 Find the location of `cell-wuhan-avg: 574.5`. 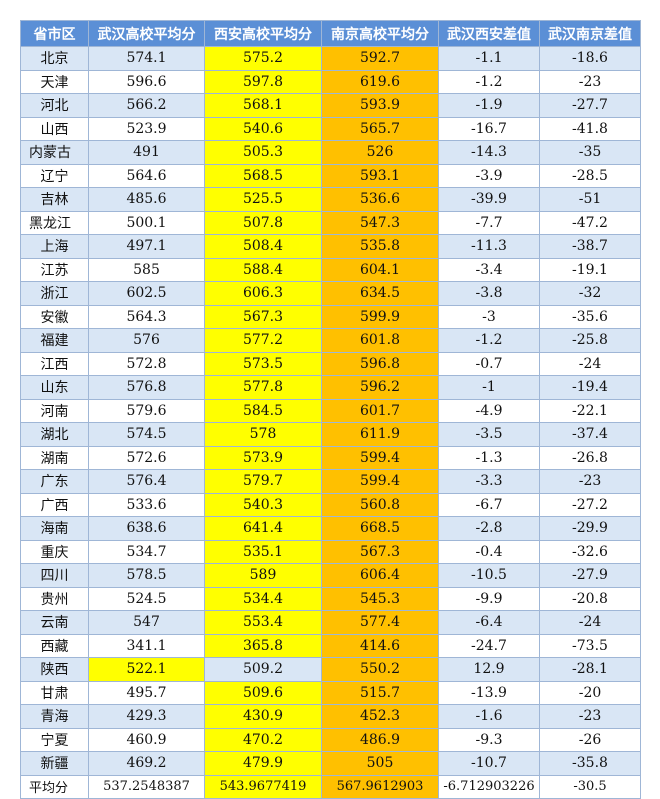

cell-wuhan-avg: 574.5 is located at coordinates (146, 434).